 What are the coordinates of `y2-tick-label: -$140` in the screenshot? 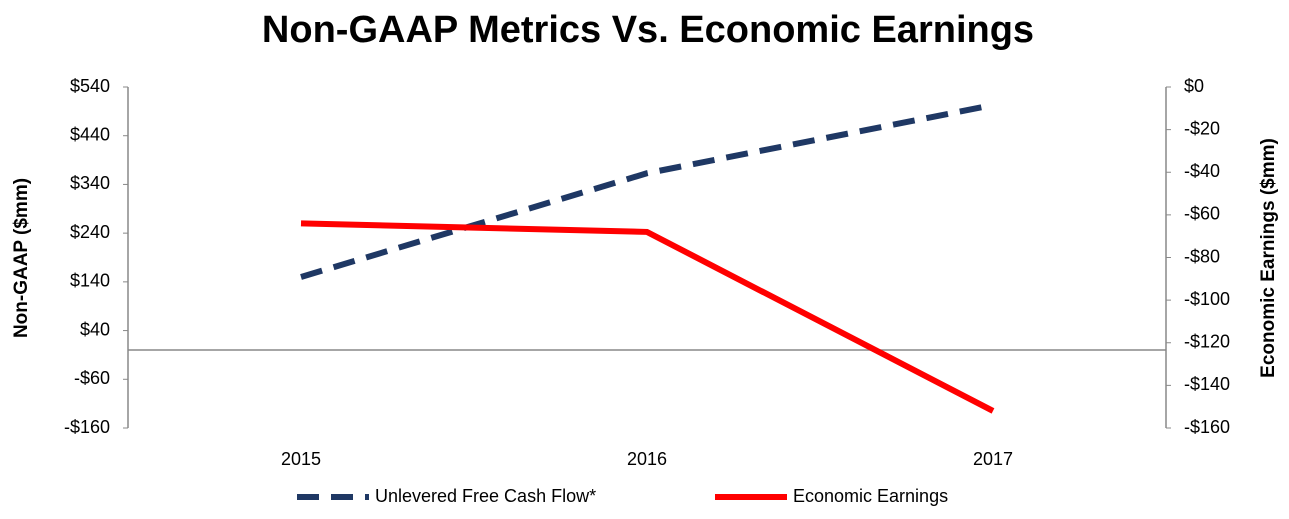 It's located at (1207, 384).